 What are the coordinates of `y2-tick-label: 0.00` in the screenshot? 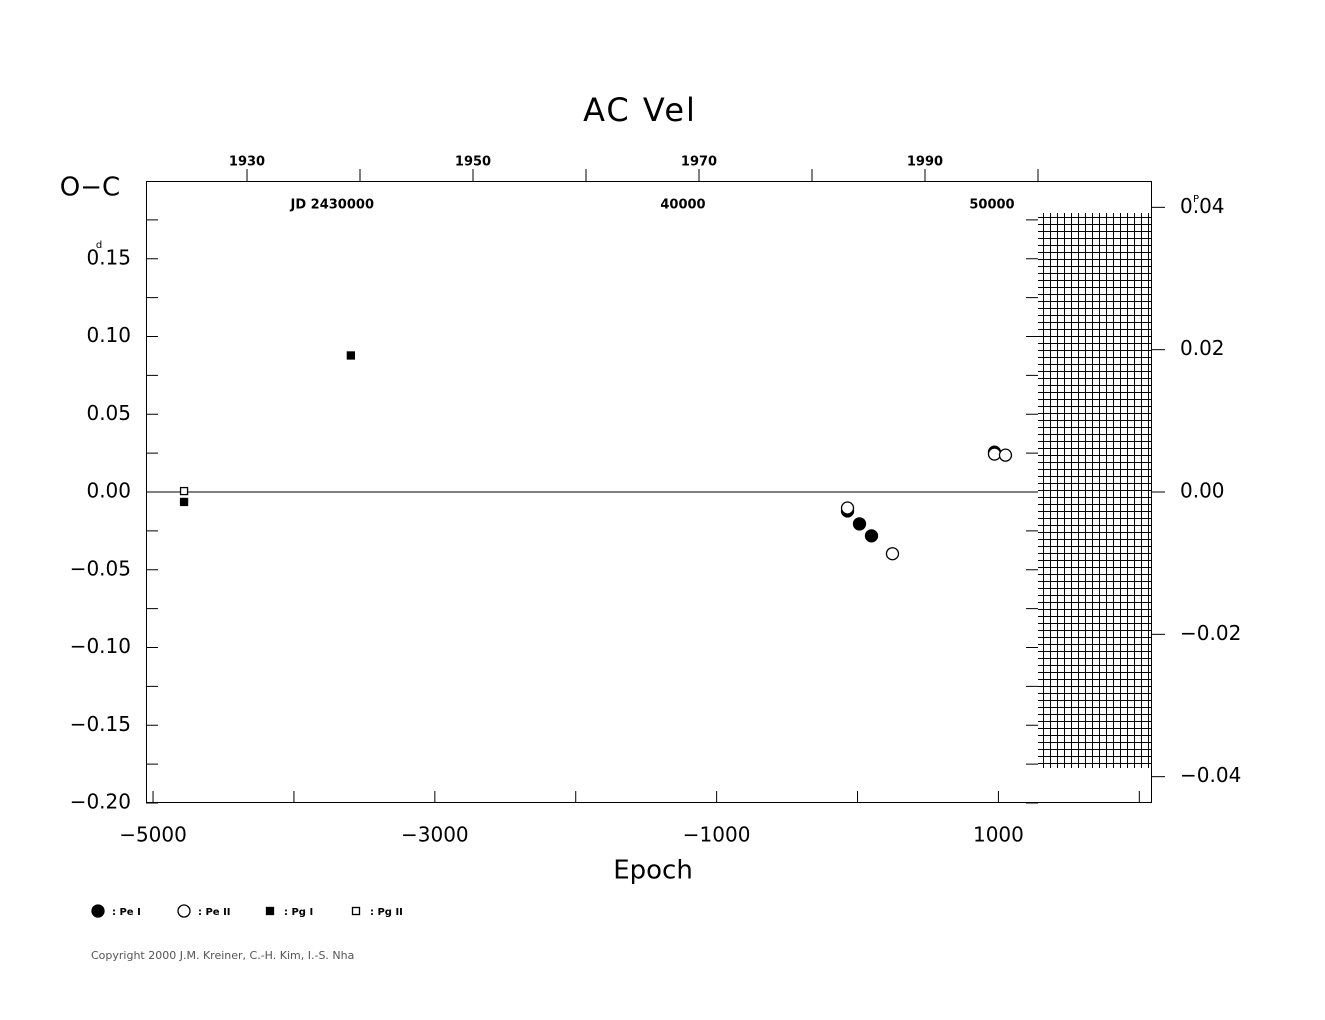 It's located at (1202, 491).